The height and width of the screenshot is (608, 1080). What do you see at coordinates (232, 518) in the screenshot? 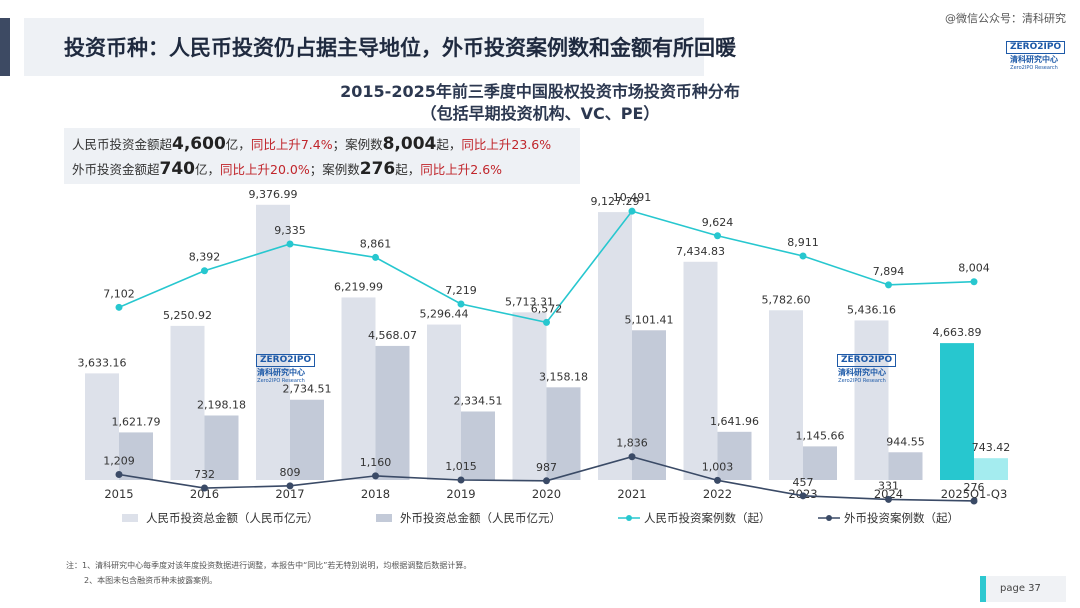
I see `legend-label: 人民币投资总金额（人民币亿元）` at bounding box center [232, 518].